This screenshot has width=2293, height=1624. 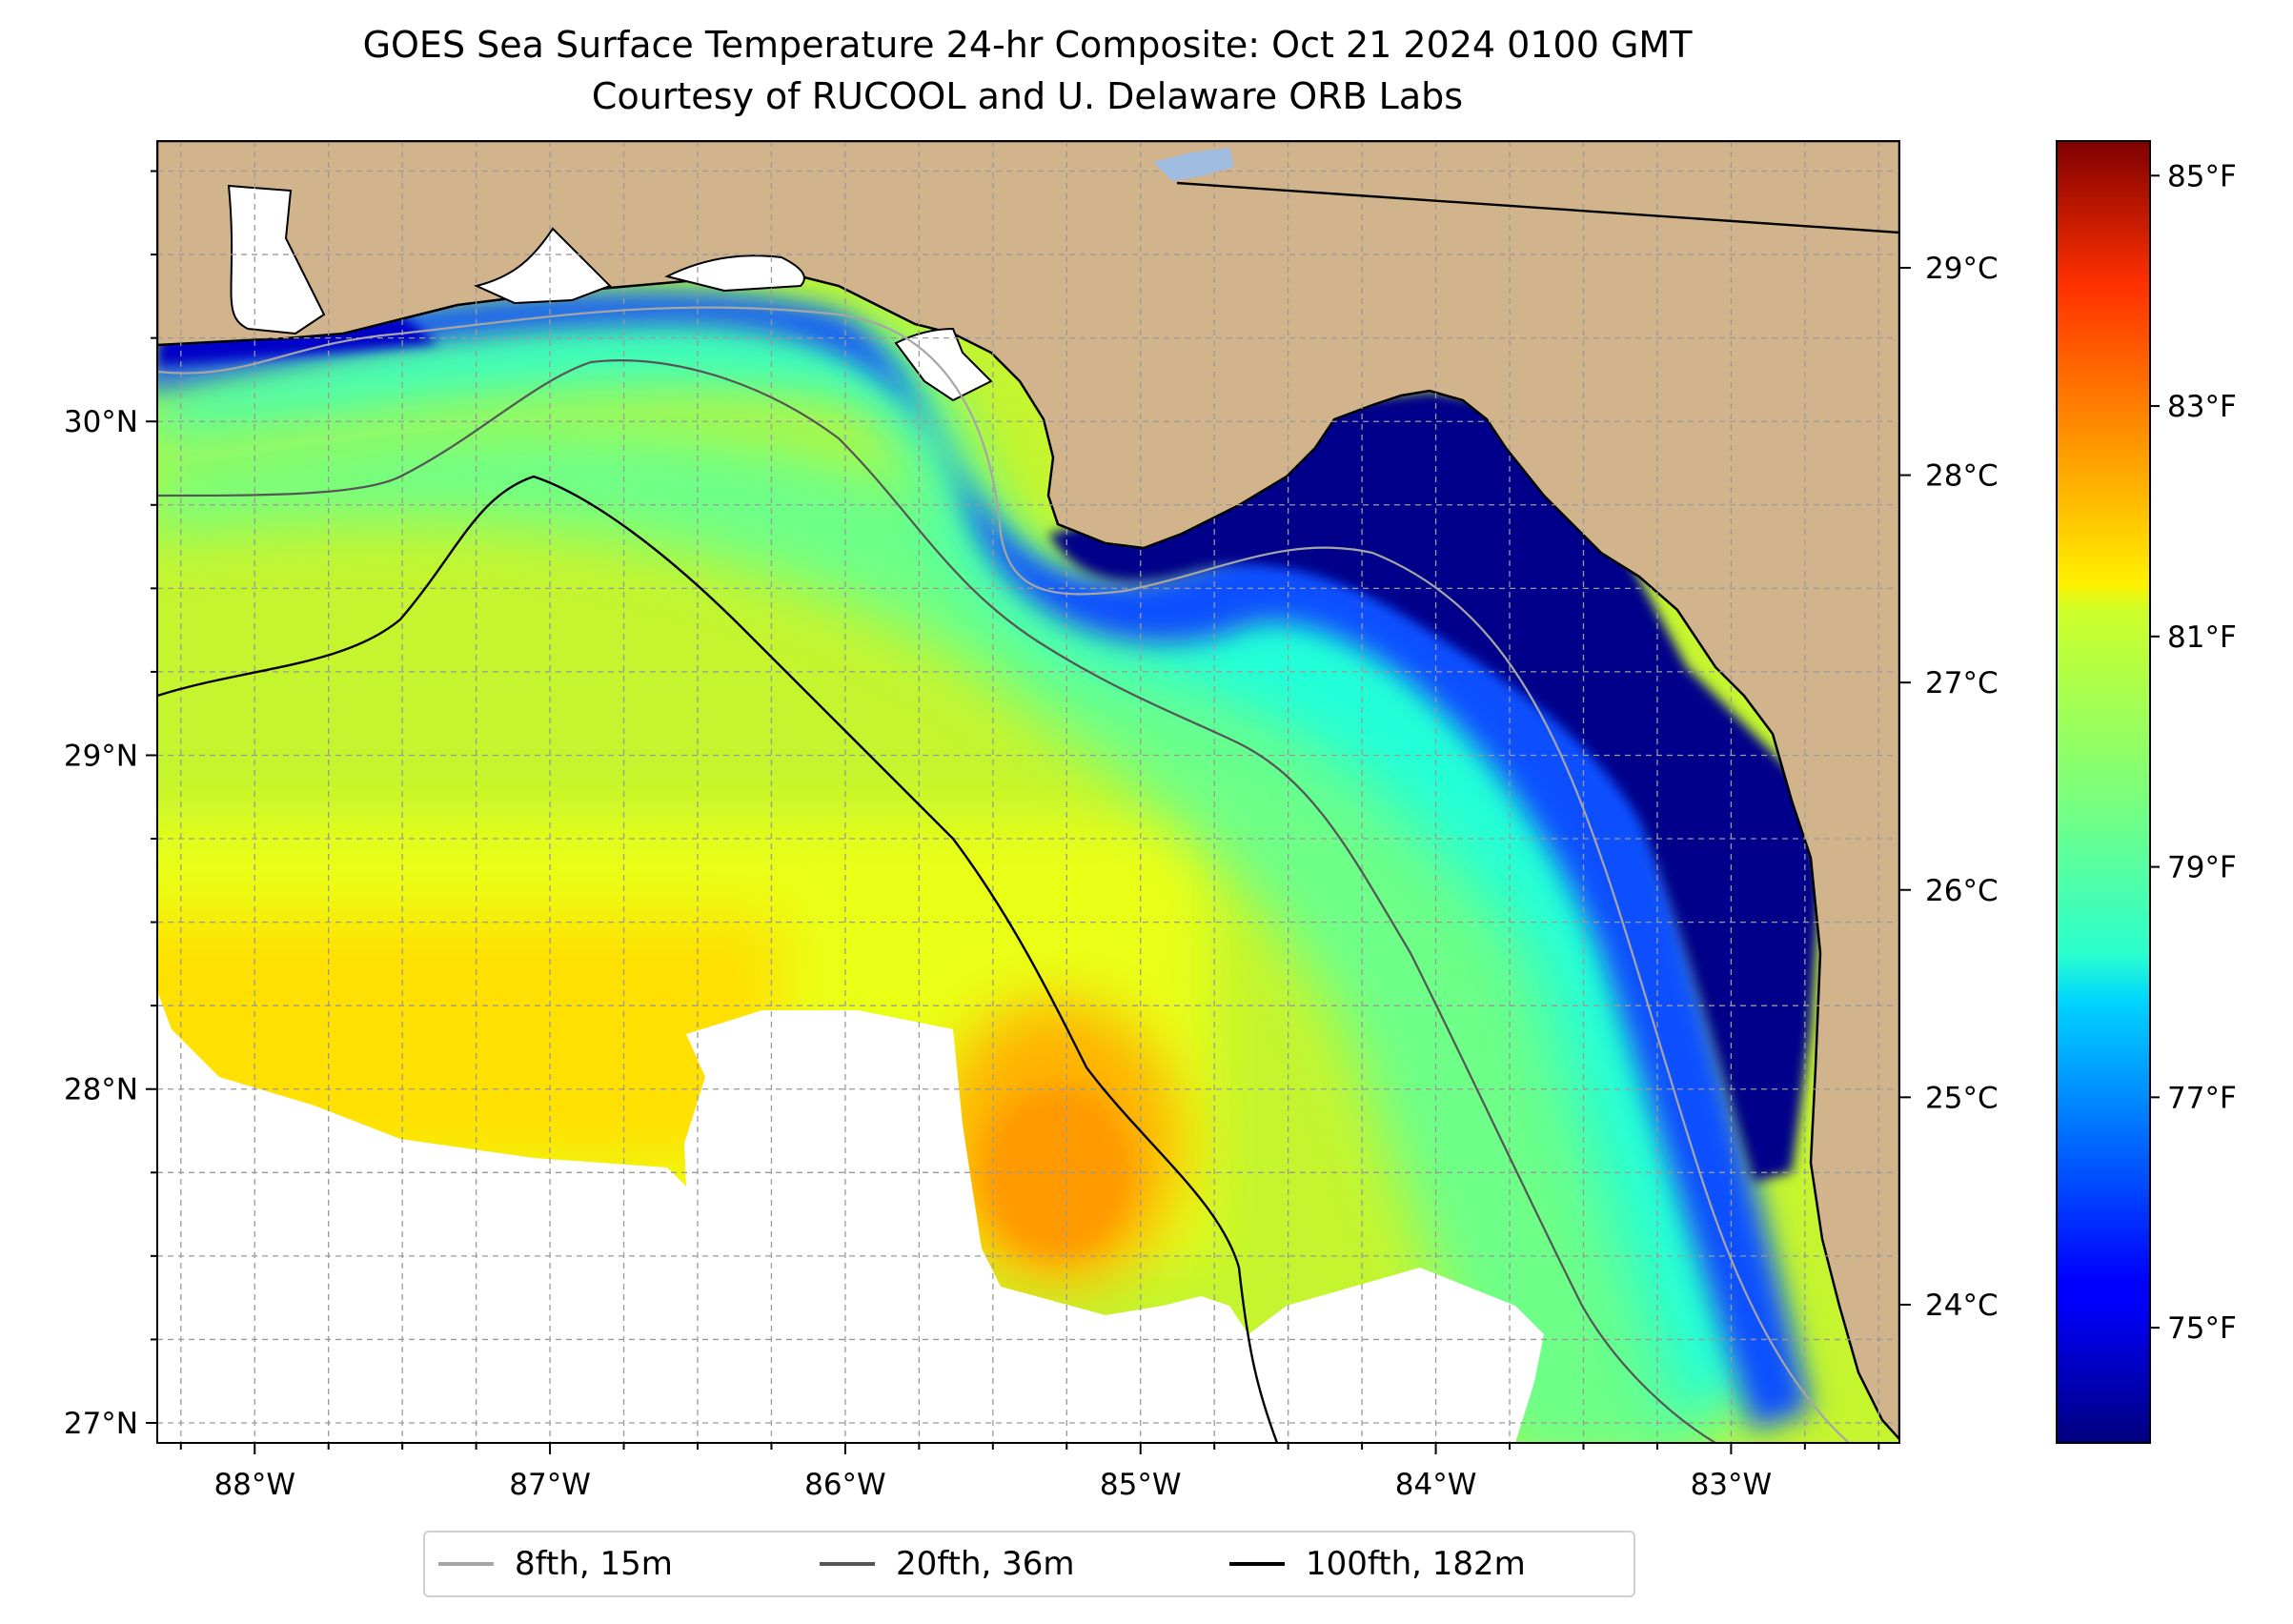 I want to click on colorbar-gradient, so click(x=2103, y=792).